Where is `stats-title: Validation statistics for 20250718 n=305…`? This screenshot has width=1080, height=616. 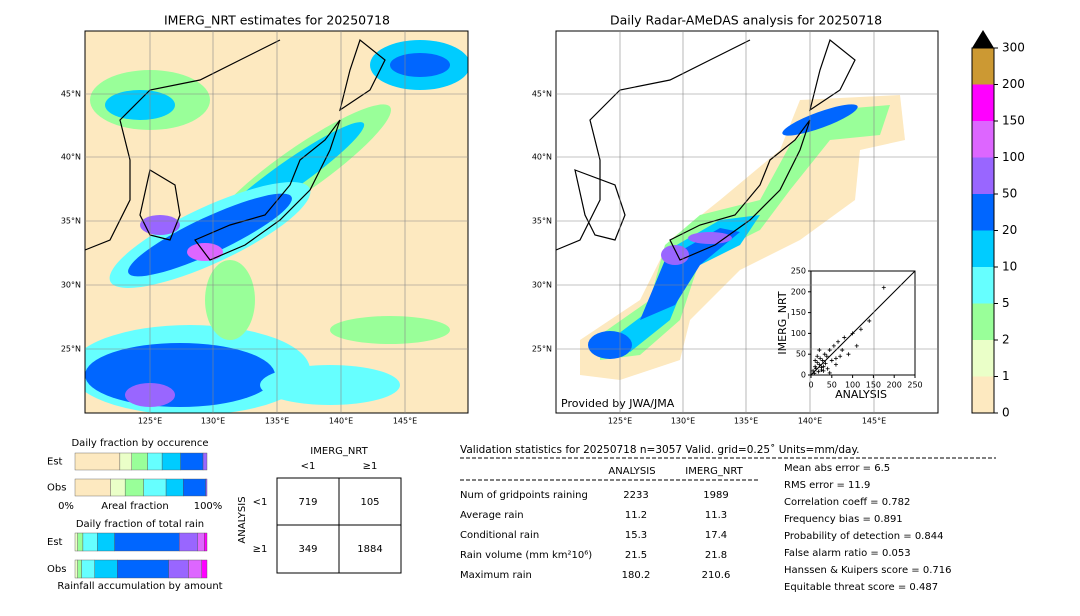
stats-title: Validation statistics for 20250718 n=305… is located at coordinates (660, 450).